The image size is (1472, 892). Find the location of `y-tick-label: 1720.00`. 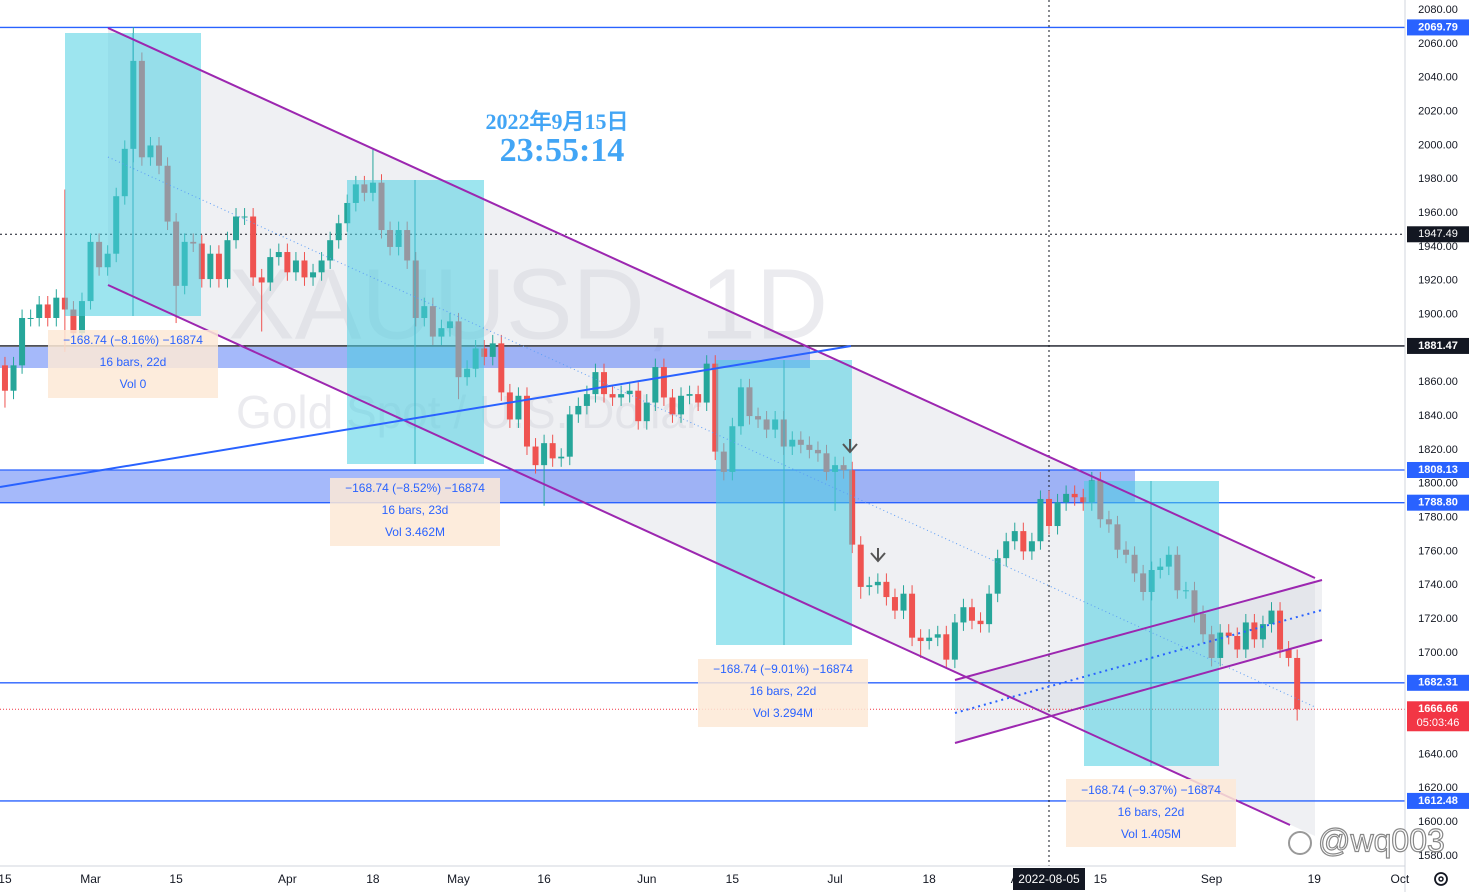

y-tick-label: 1720.00 is located at coordinates (1438, 619).